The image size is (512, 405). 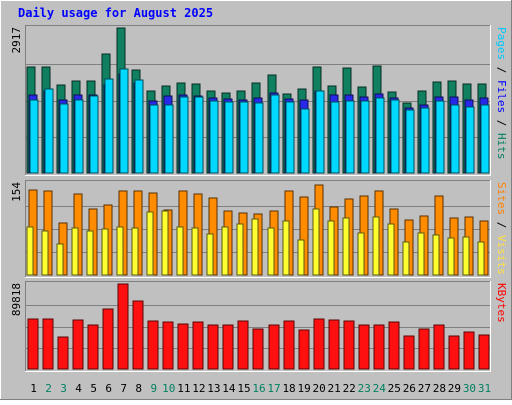 I want to click on x-tick-label-day-2: 2, so click(x=48, y=388).